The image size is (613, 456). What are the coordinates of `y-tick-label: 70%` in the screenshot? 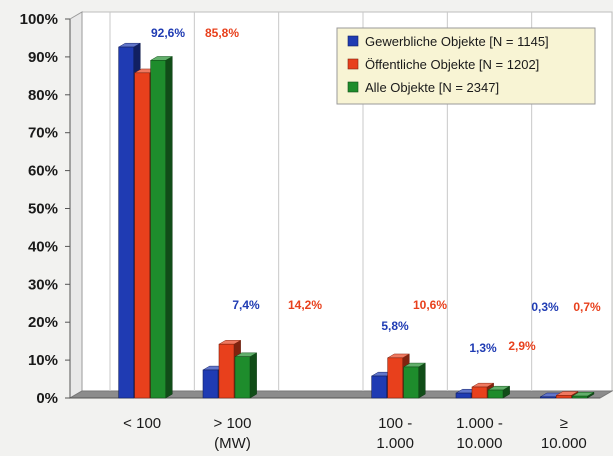 It's located at (43, 133).